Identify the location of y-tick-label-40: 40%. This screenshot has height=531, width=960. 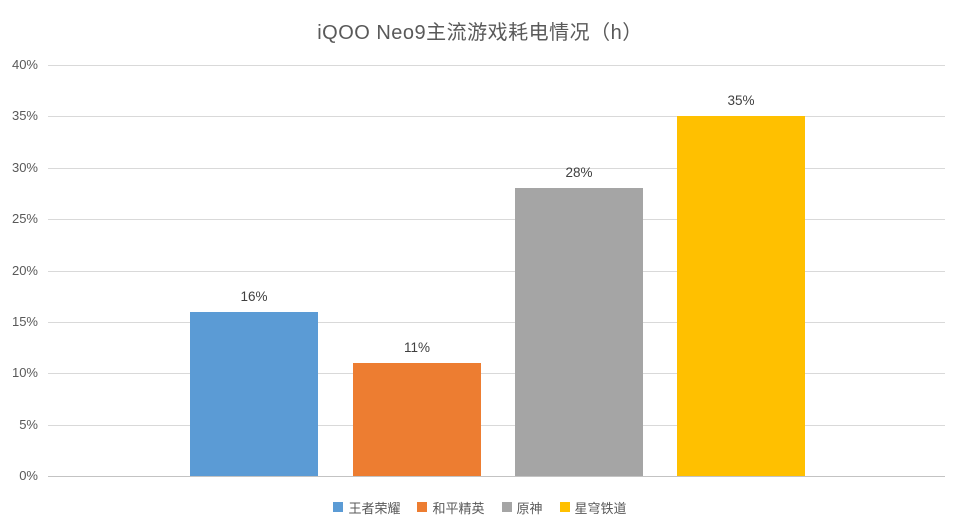
(24, 64).